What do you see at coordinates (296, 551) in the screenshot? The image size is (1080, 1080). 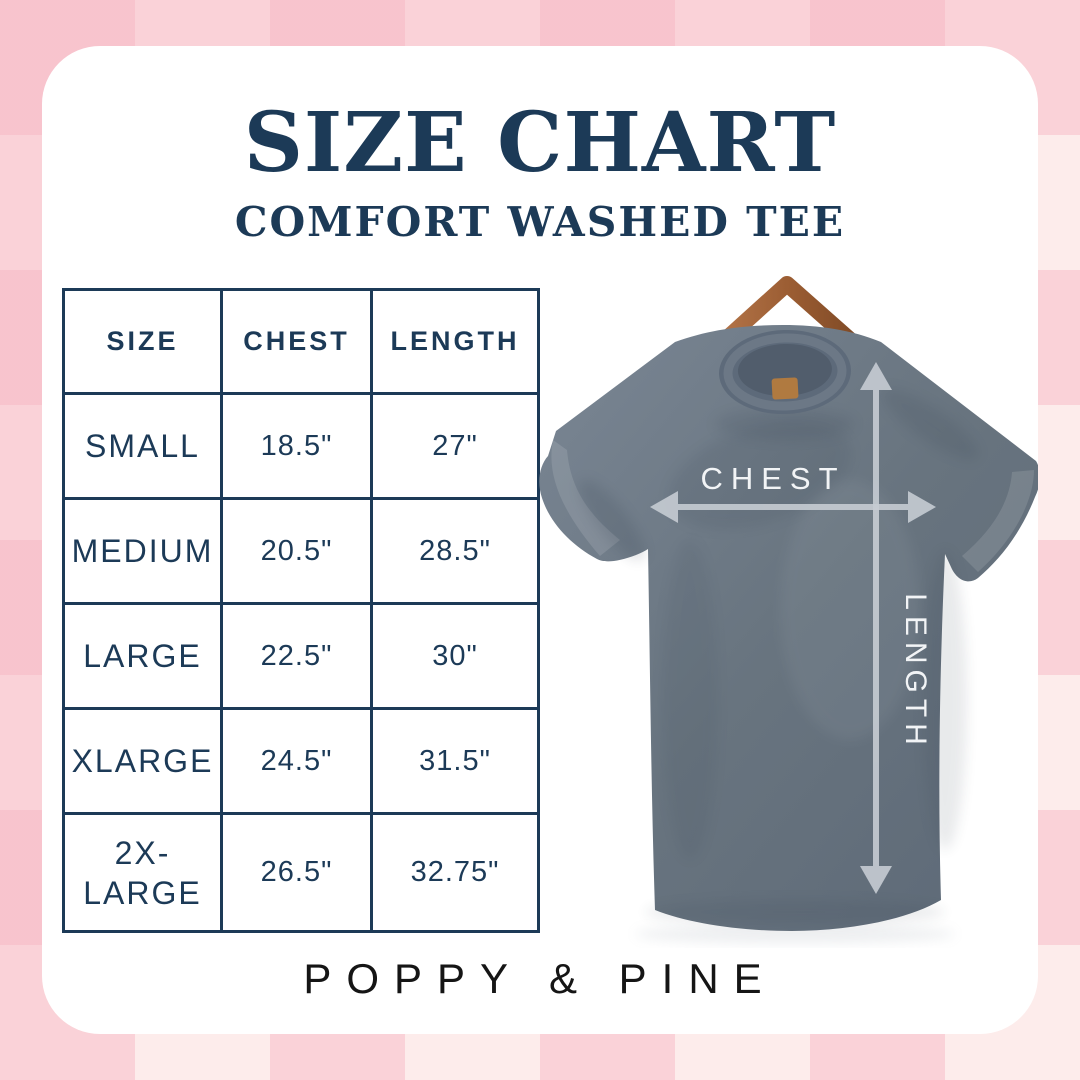 I see `chest-value-cell: 20.5"` at bounding box center [296, 551].